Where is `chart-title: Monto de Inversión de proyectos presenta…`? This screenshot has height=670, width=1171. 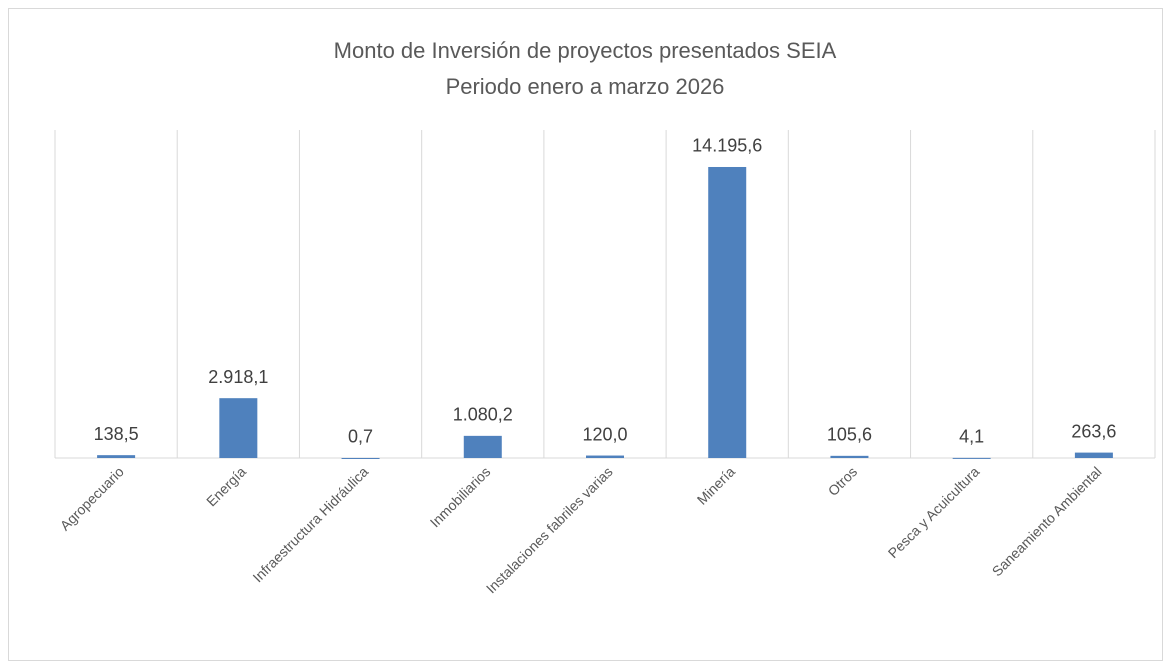
chart-title: Monto de Inversión de proyectos presenta… is located at coordinates (585, 50).